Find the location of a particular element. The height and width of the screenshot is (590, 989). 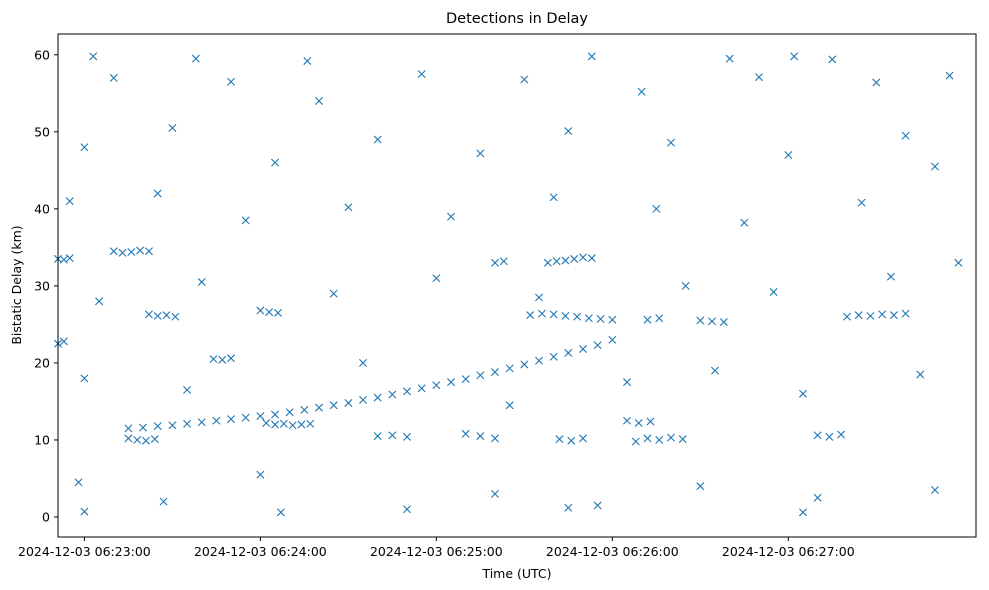

chart-title: Detections in Delay is located at coordinates (517, 19).